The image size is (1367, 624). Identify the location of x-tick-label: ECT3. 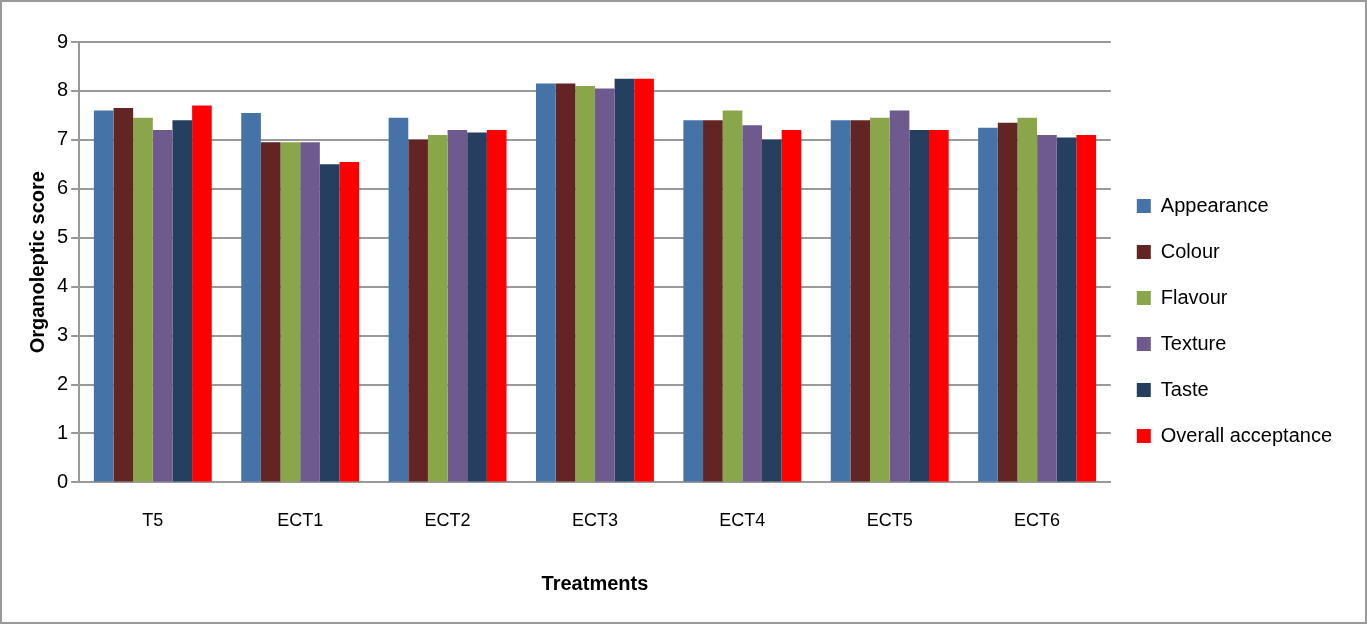
(594, 520).